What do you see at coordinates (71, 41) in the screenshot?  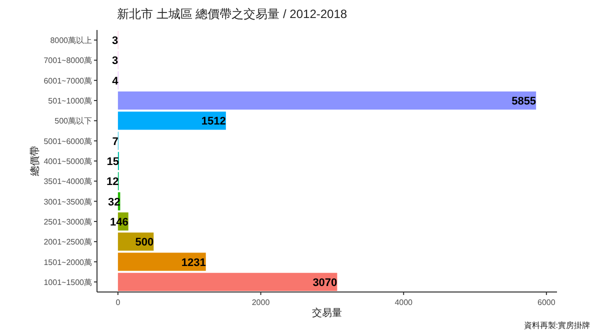 I see `y-tick-label: 8000萬以上` at bounding box center [71, 41].